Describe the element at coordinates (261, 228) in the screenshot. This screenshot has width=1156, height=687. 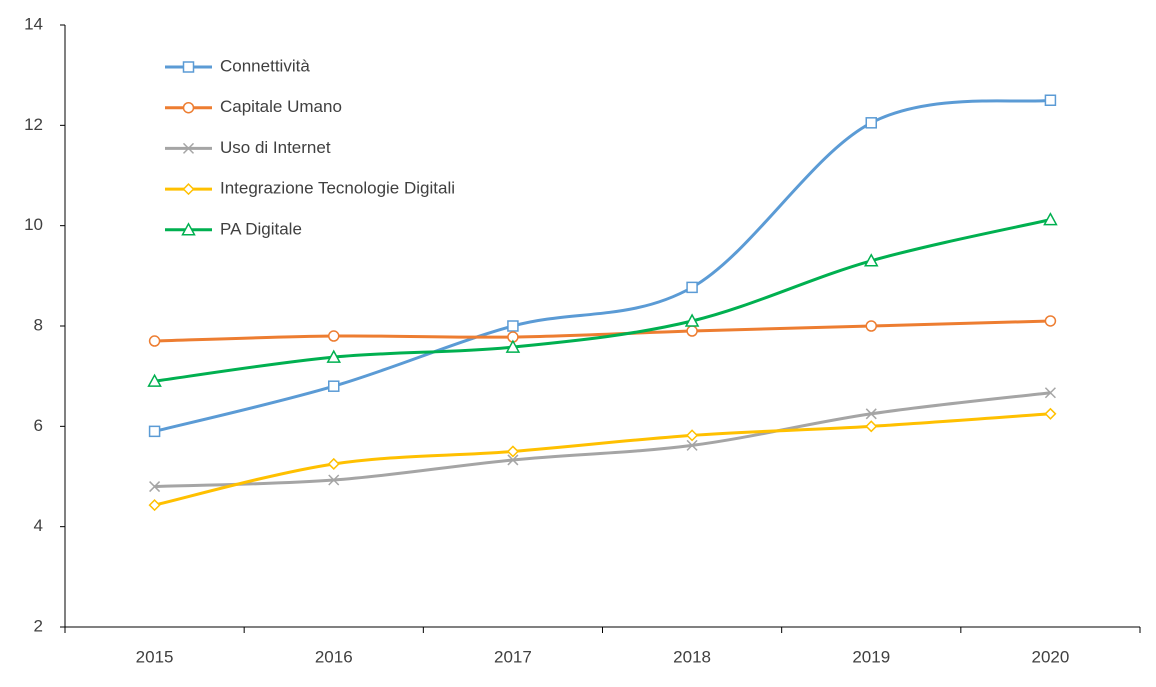
I see `legend-label: PA Digitale` at that location.